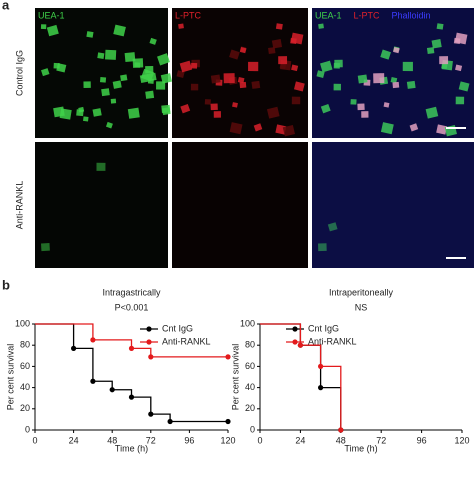  Describe the element at coordinates (19, 73) in the screenshot. I see `row-label: Control IgG` at that location.